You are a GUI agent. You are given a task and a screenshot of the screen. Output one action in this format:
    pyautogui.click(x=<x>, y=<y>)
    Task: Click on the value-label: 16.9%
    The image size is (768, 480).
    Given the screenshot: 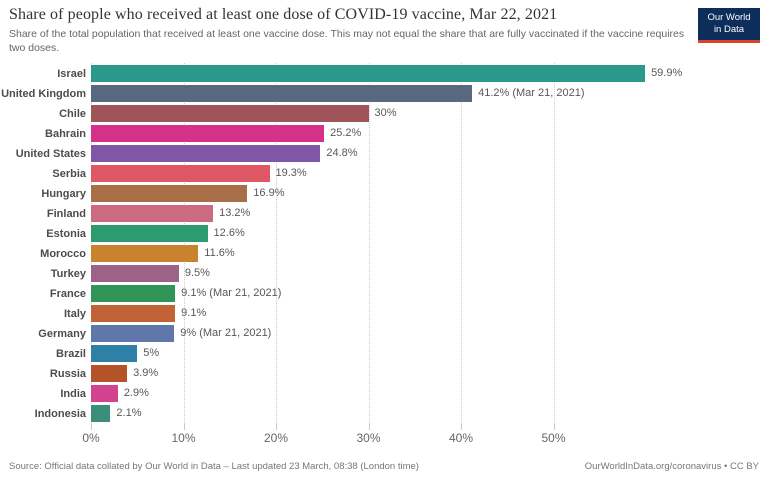 What is the action you would take?
    pyautogui.click(x=269, y=193)
    